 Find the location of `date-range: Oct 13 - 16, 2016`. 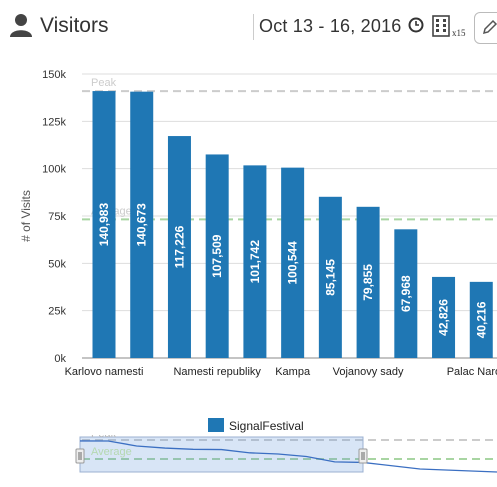

date-range: Oct 13 - 16, 2016 is located at coordinates (330, 26).